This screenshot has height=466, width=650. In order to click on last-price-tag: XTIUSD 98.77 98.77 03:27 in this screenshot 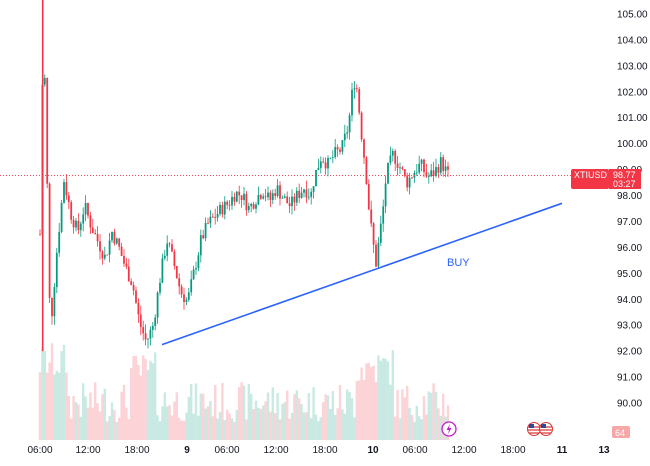, I will do `click(606, 179)`.